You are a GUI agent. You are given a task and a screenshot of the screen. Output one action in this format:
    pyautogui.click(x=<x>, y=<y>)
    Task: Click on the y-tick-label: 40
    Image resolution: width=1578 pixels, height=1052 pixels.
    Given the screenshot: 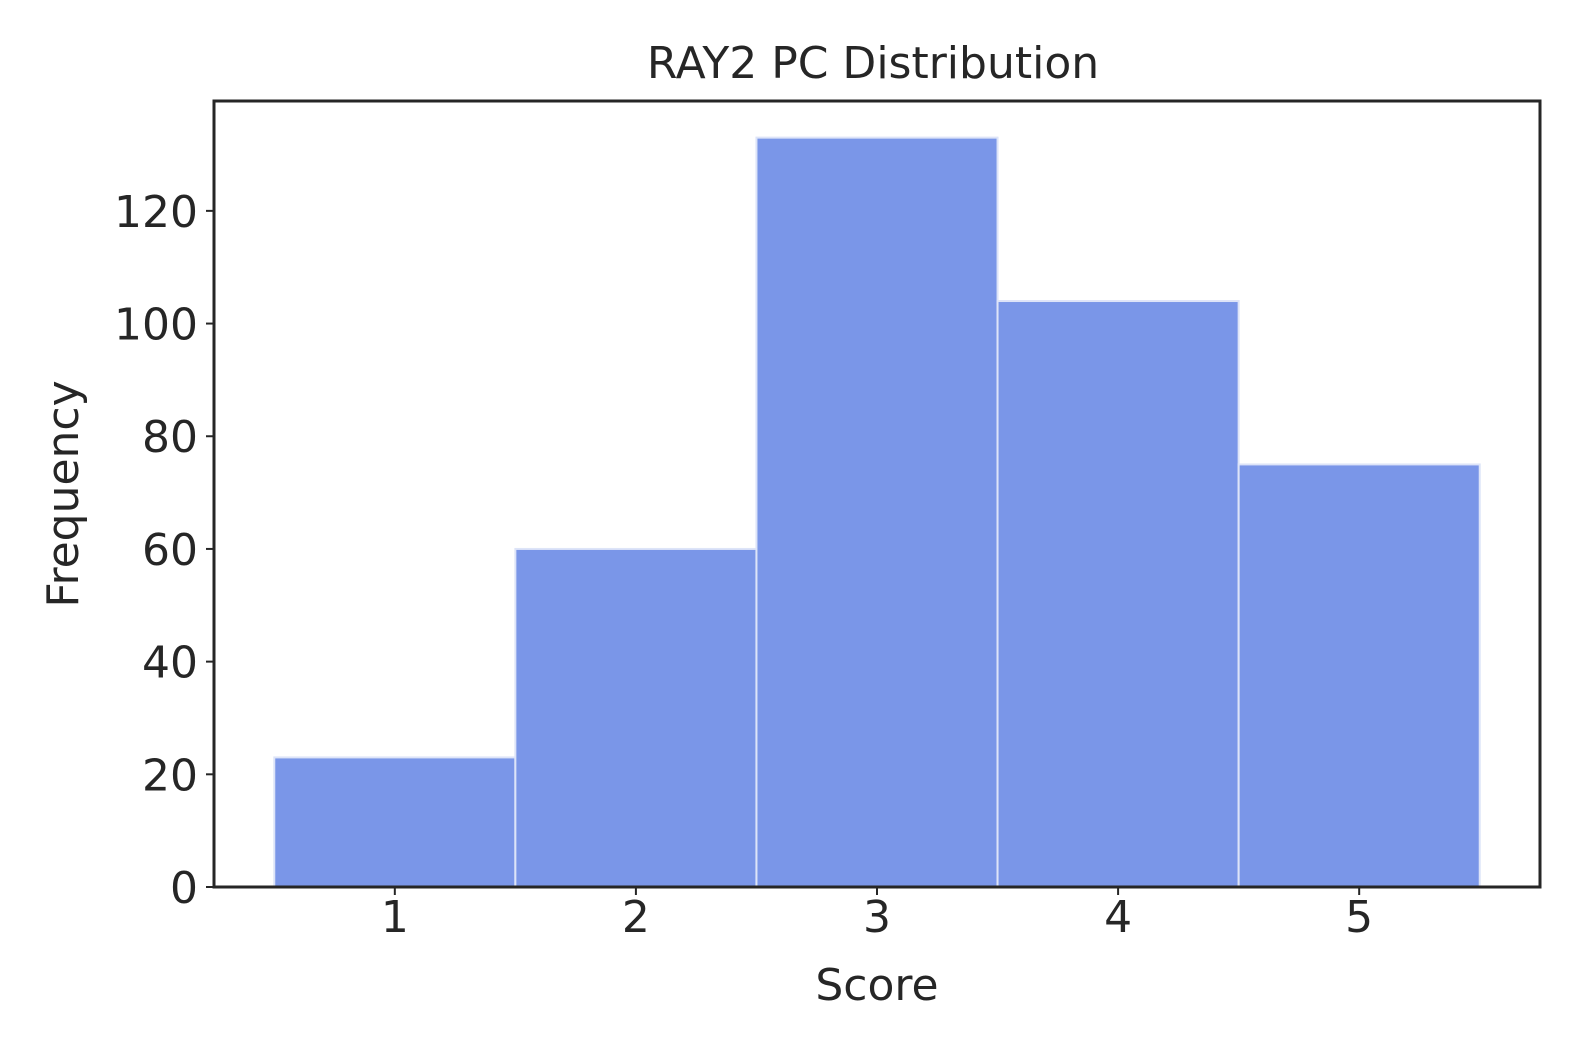 What is the action you would take?
    pyautogui.click(x=170, y=663)
    